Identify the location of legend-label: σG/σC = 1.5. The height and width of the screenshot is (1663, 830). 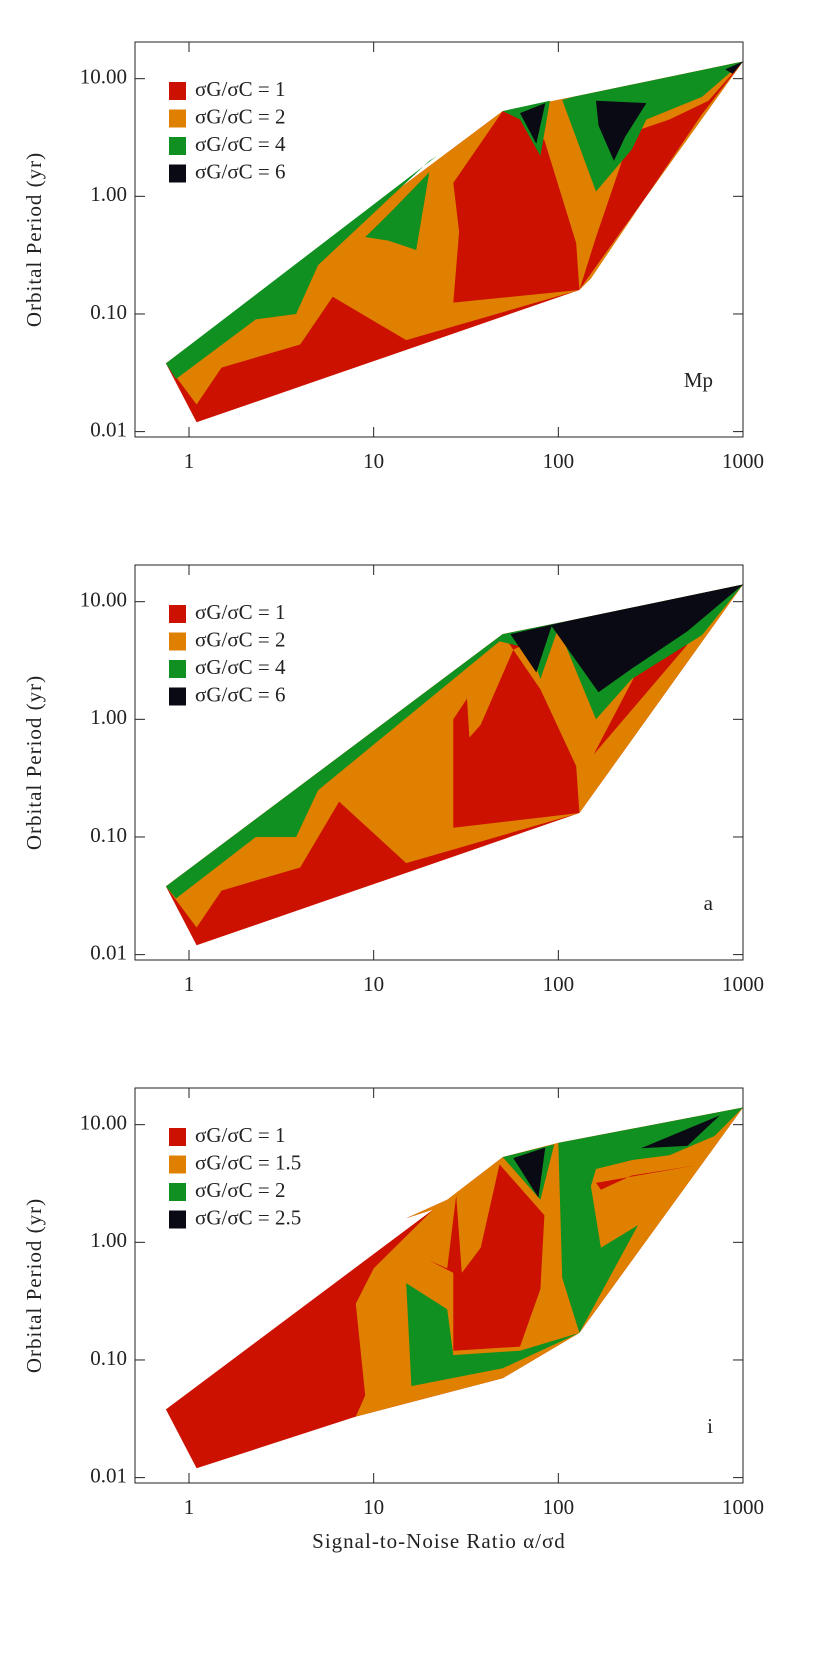
(248, 1162).